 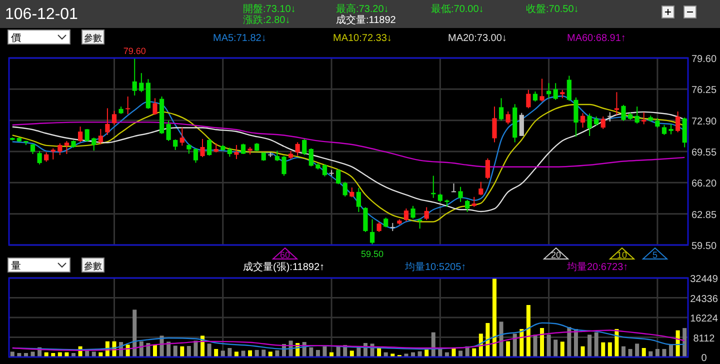 What do you see at coordinates (704, 246) in the screenshot?
I see `y-tick-label: 59.50` at bounding box center [704, 246].